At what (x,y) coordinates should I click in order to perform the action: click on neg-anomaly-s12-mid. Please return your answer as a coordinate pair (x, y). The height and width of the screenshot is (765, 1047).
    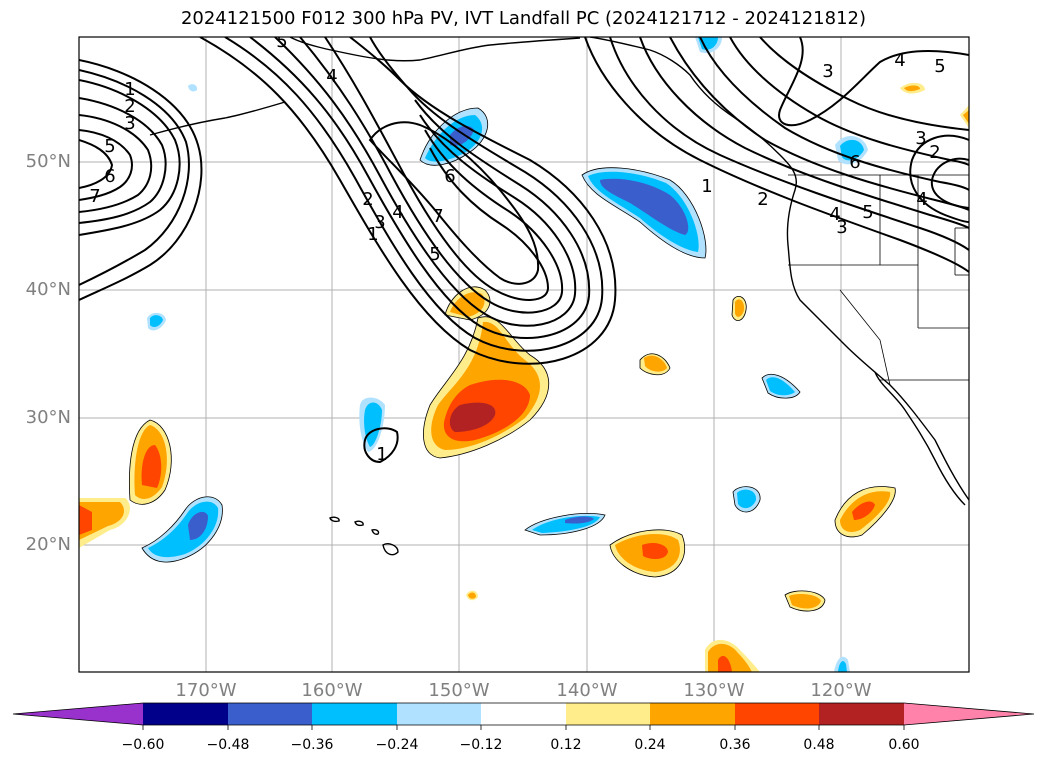
    Looking at the image, I should click on (156, 321).